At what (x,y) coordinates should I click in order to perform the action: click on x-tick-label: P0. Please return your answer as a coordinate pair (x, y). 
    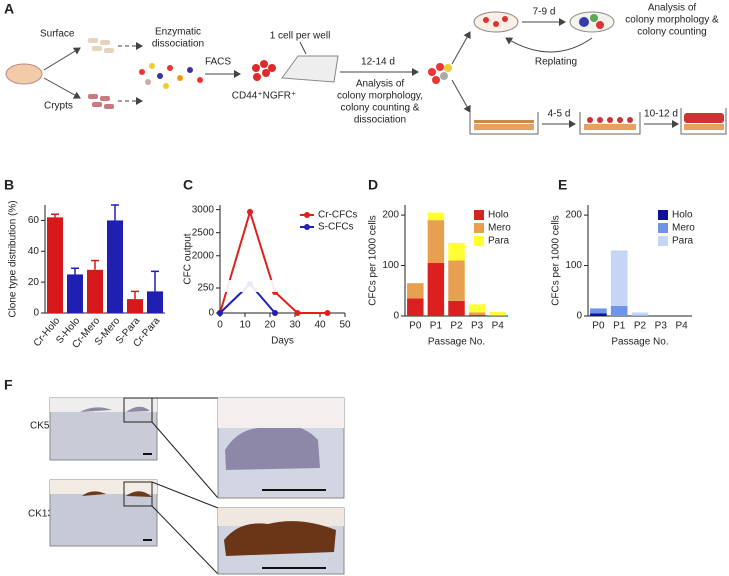
    Looking at the image, I should click on (598, 326).